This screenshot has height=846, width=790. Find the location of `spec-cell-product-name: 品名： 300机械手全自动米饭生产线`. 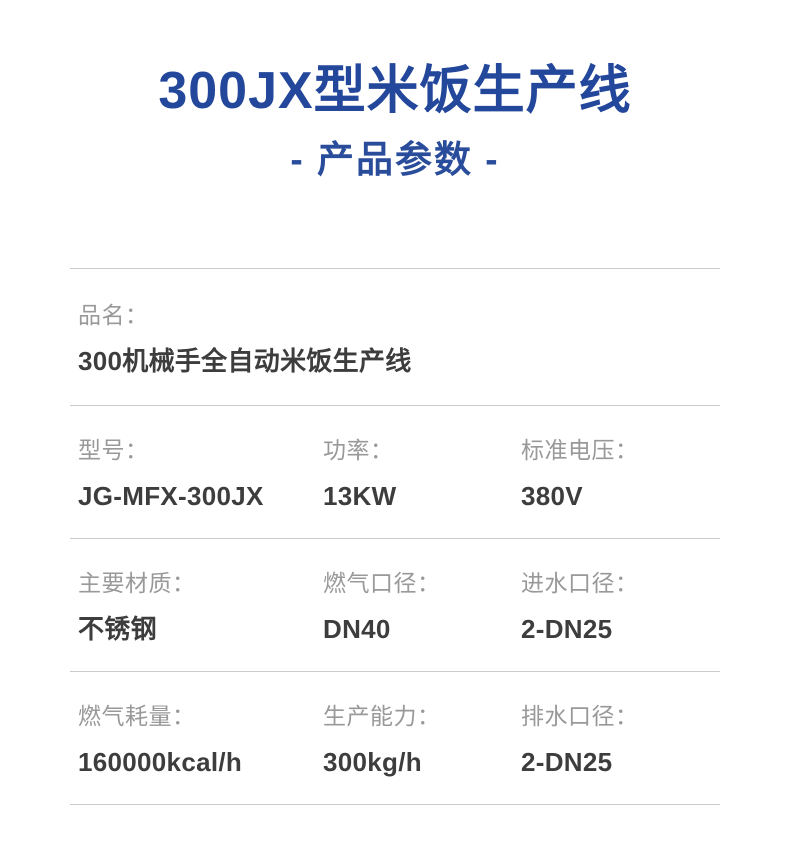

spec-cell-product-name: 品名： 300机械手全自动米饭生产线 is located at coordinates (399, 339).